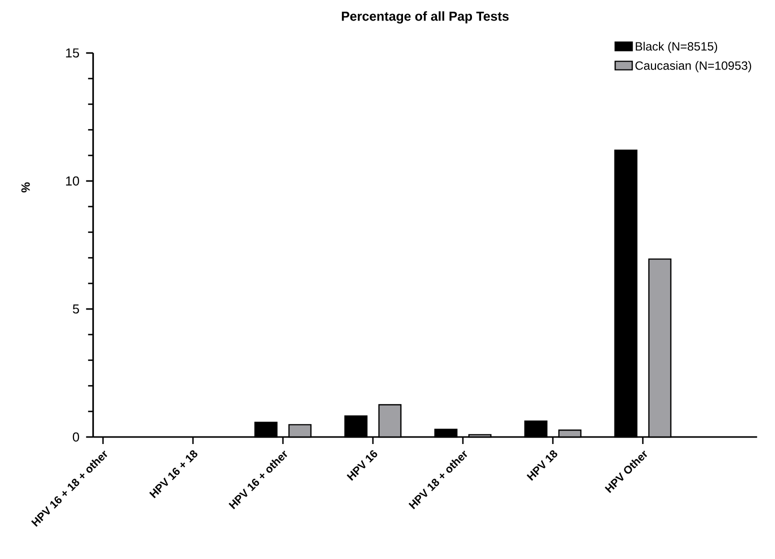 This screenshot has height=559, width=775. Describe the element at coordinates (693, 66) in the screenshot. I see `legend-label: Caucasian (N=10953)` at that location.